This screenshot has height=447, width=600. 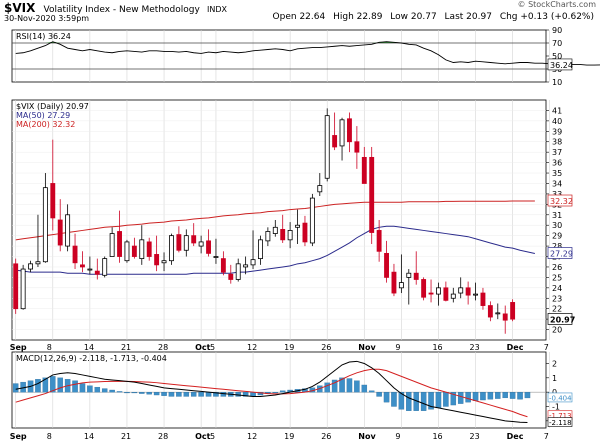 What do you see at coordinates (557, 309) in the screenshot?
I see `price-tick-label: 22` at bounding box center [557, 309].